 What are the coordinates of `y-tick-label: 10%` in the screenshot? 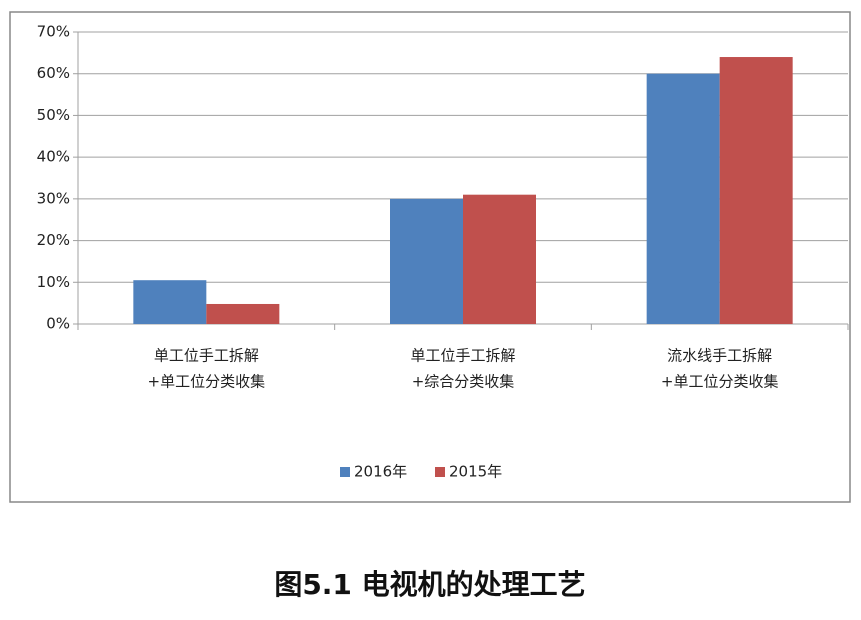 It's located at (53, 282).